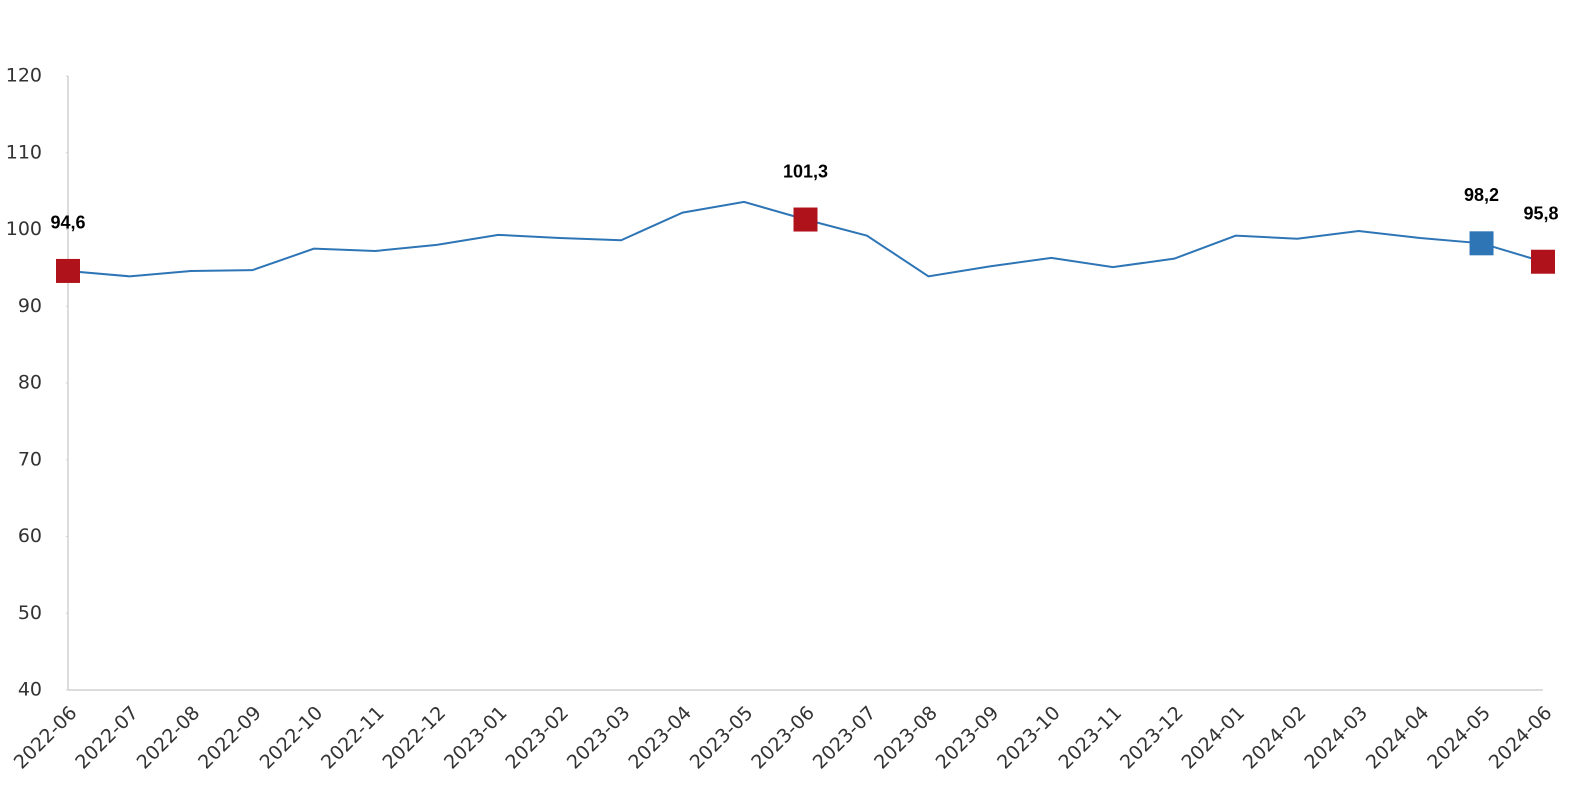 This screenshot has height=800, width=1576. What do you see at coordinates (1521, 738) in the screenshot?
I see `x-tick-label: 2024-06` at bounding box center [1521, 738].